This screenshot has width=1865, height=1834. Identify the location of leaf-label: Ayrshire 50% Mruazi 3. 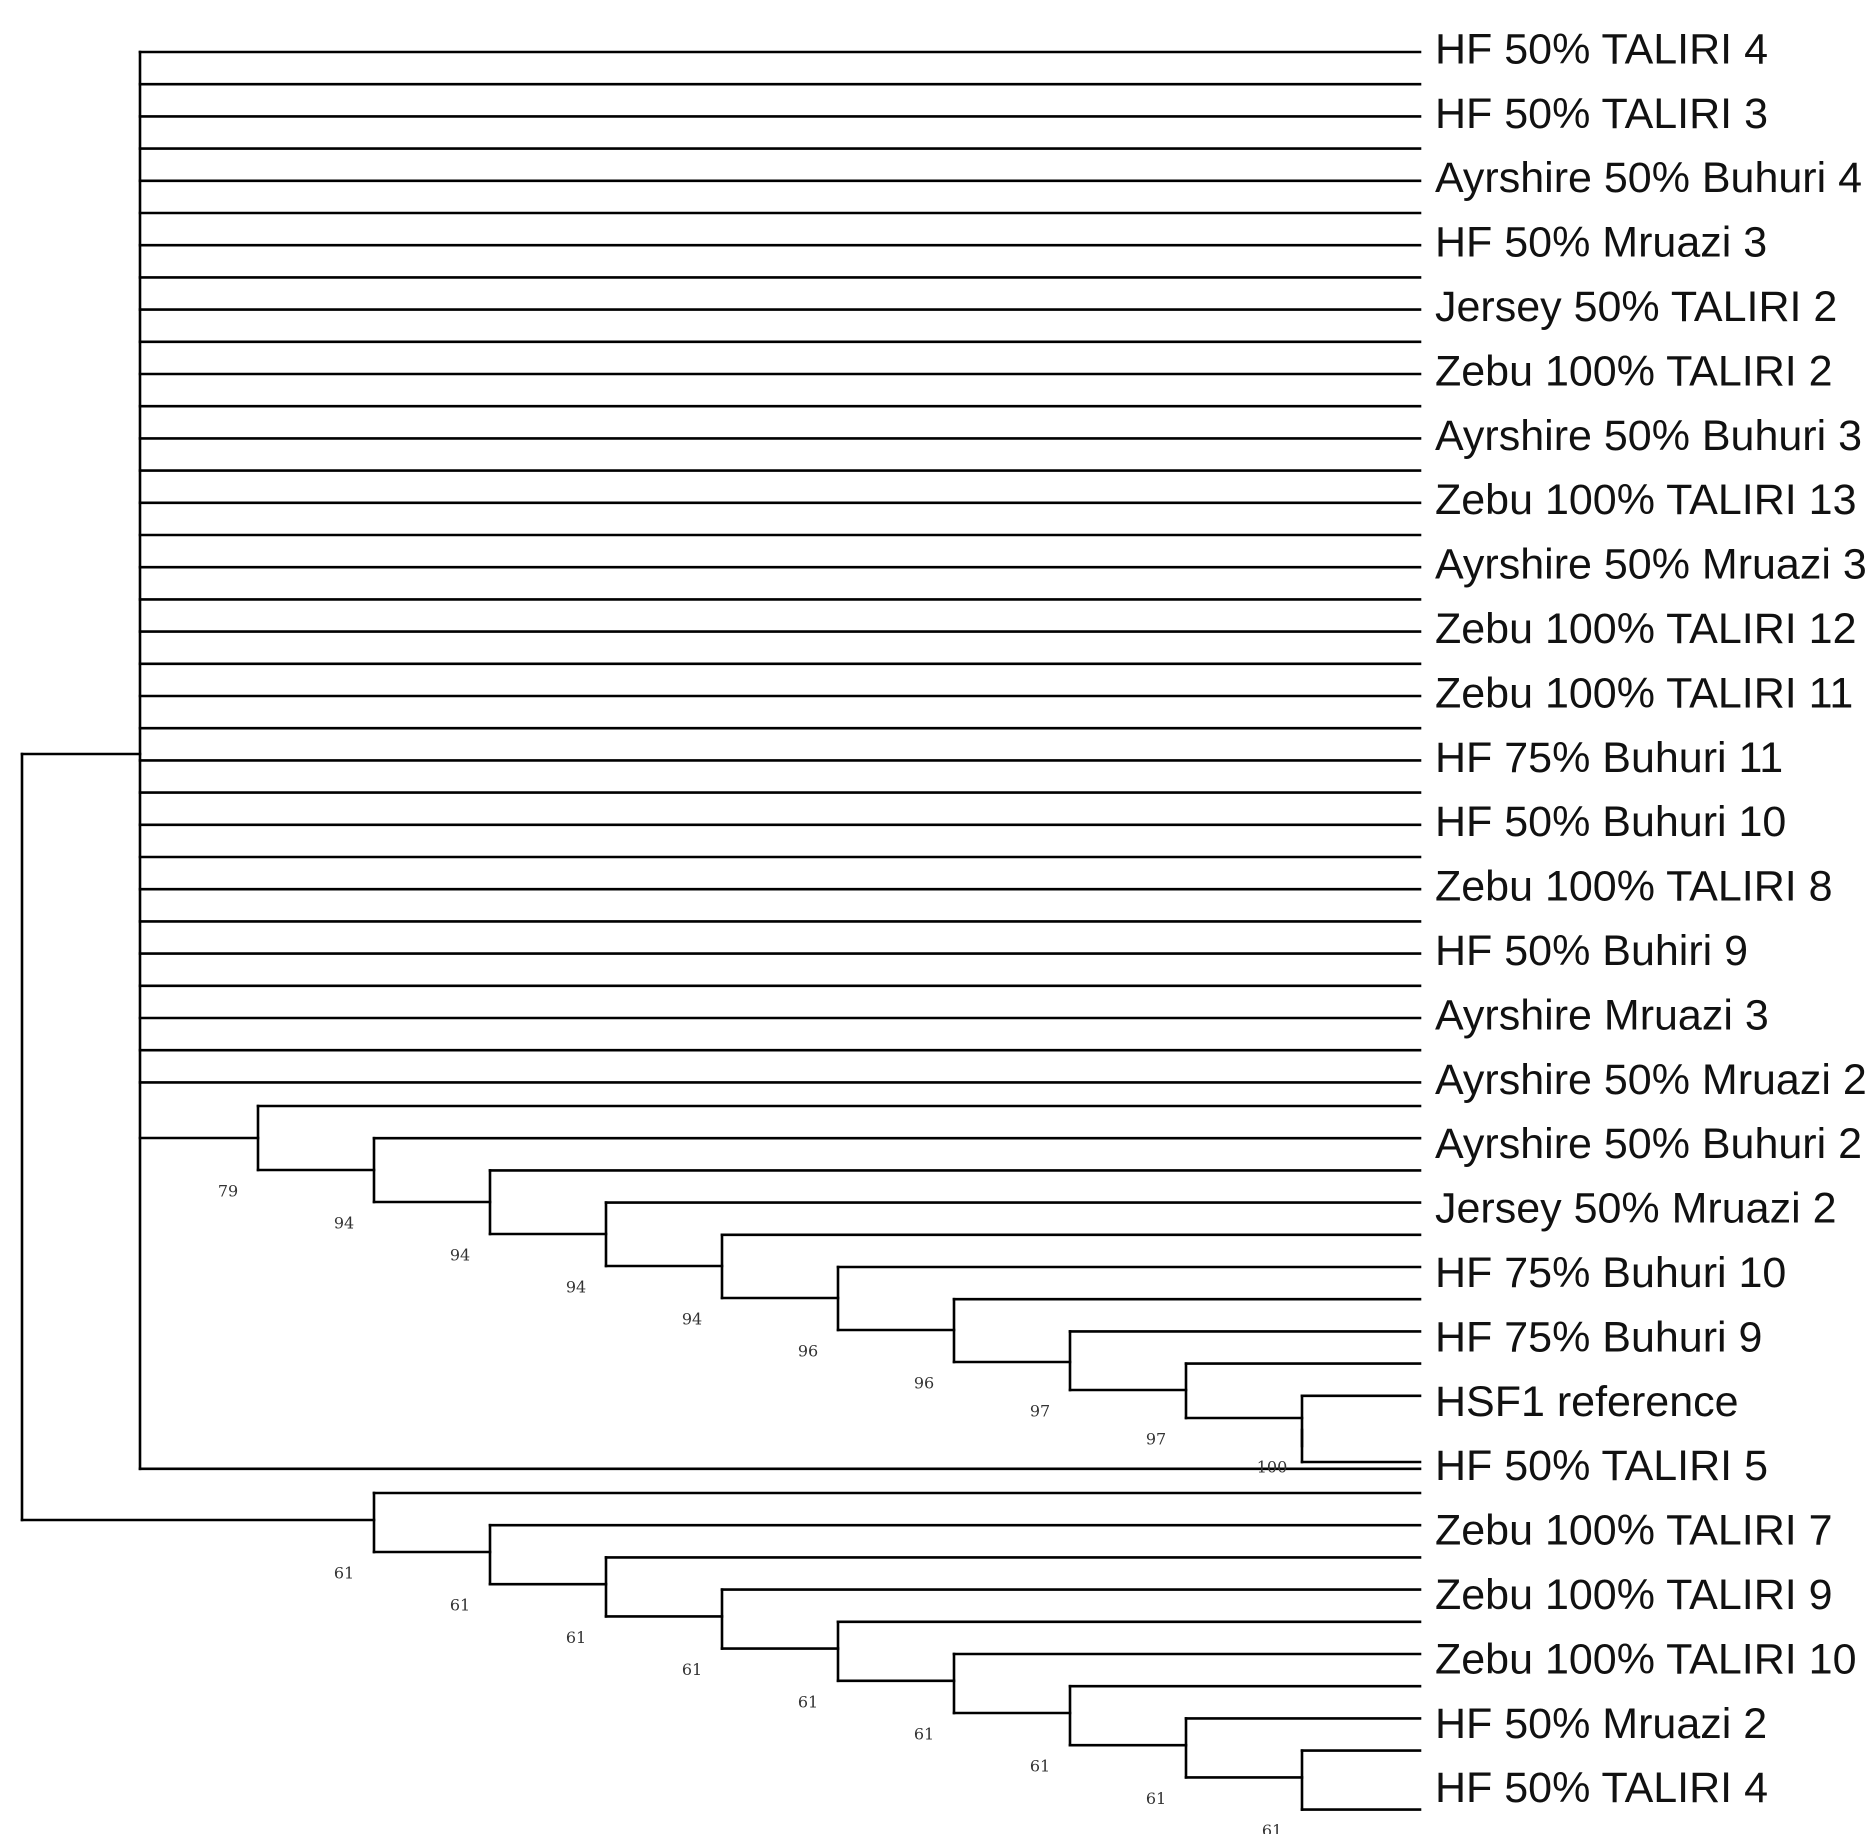
(1650, 565).